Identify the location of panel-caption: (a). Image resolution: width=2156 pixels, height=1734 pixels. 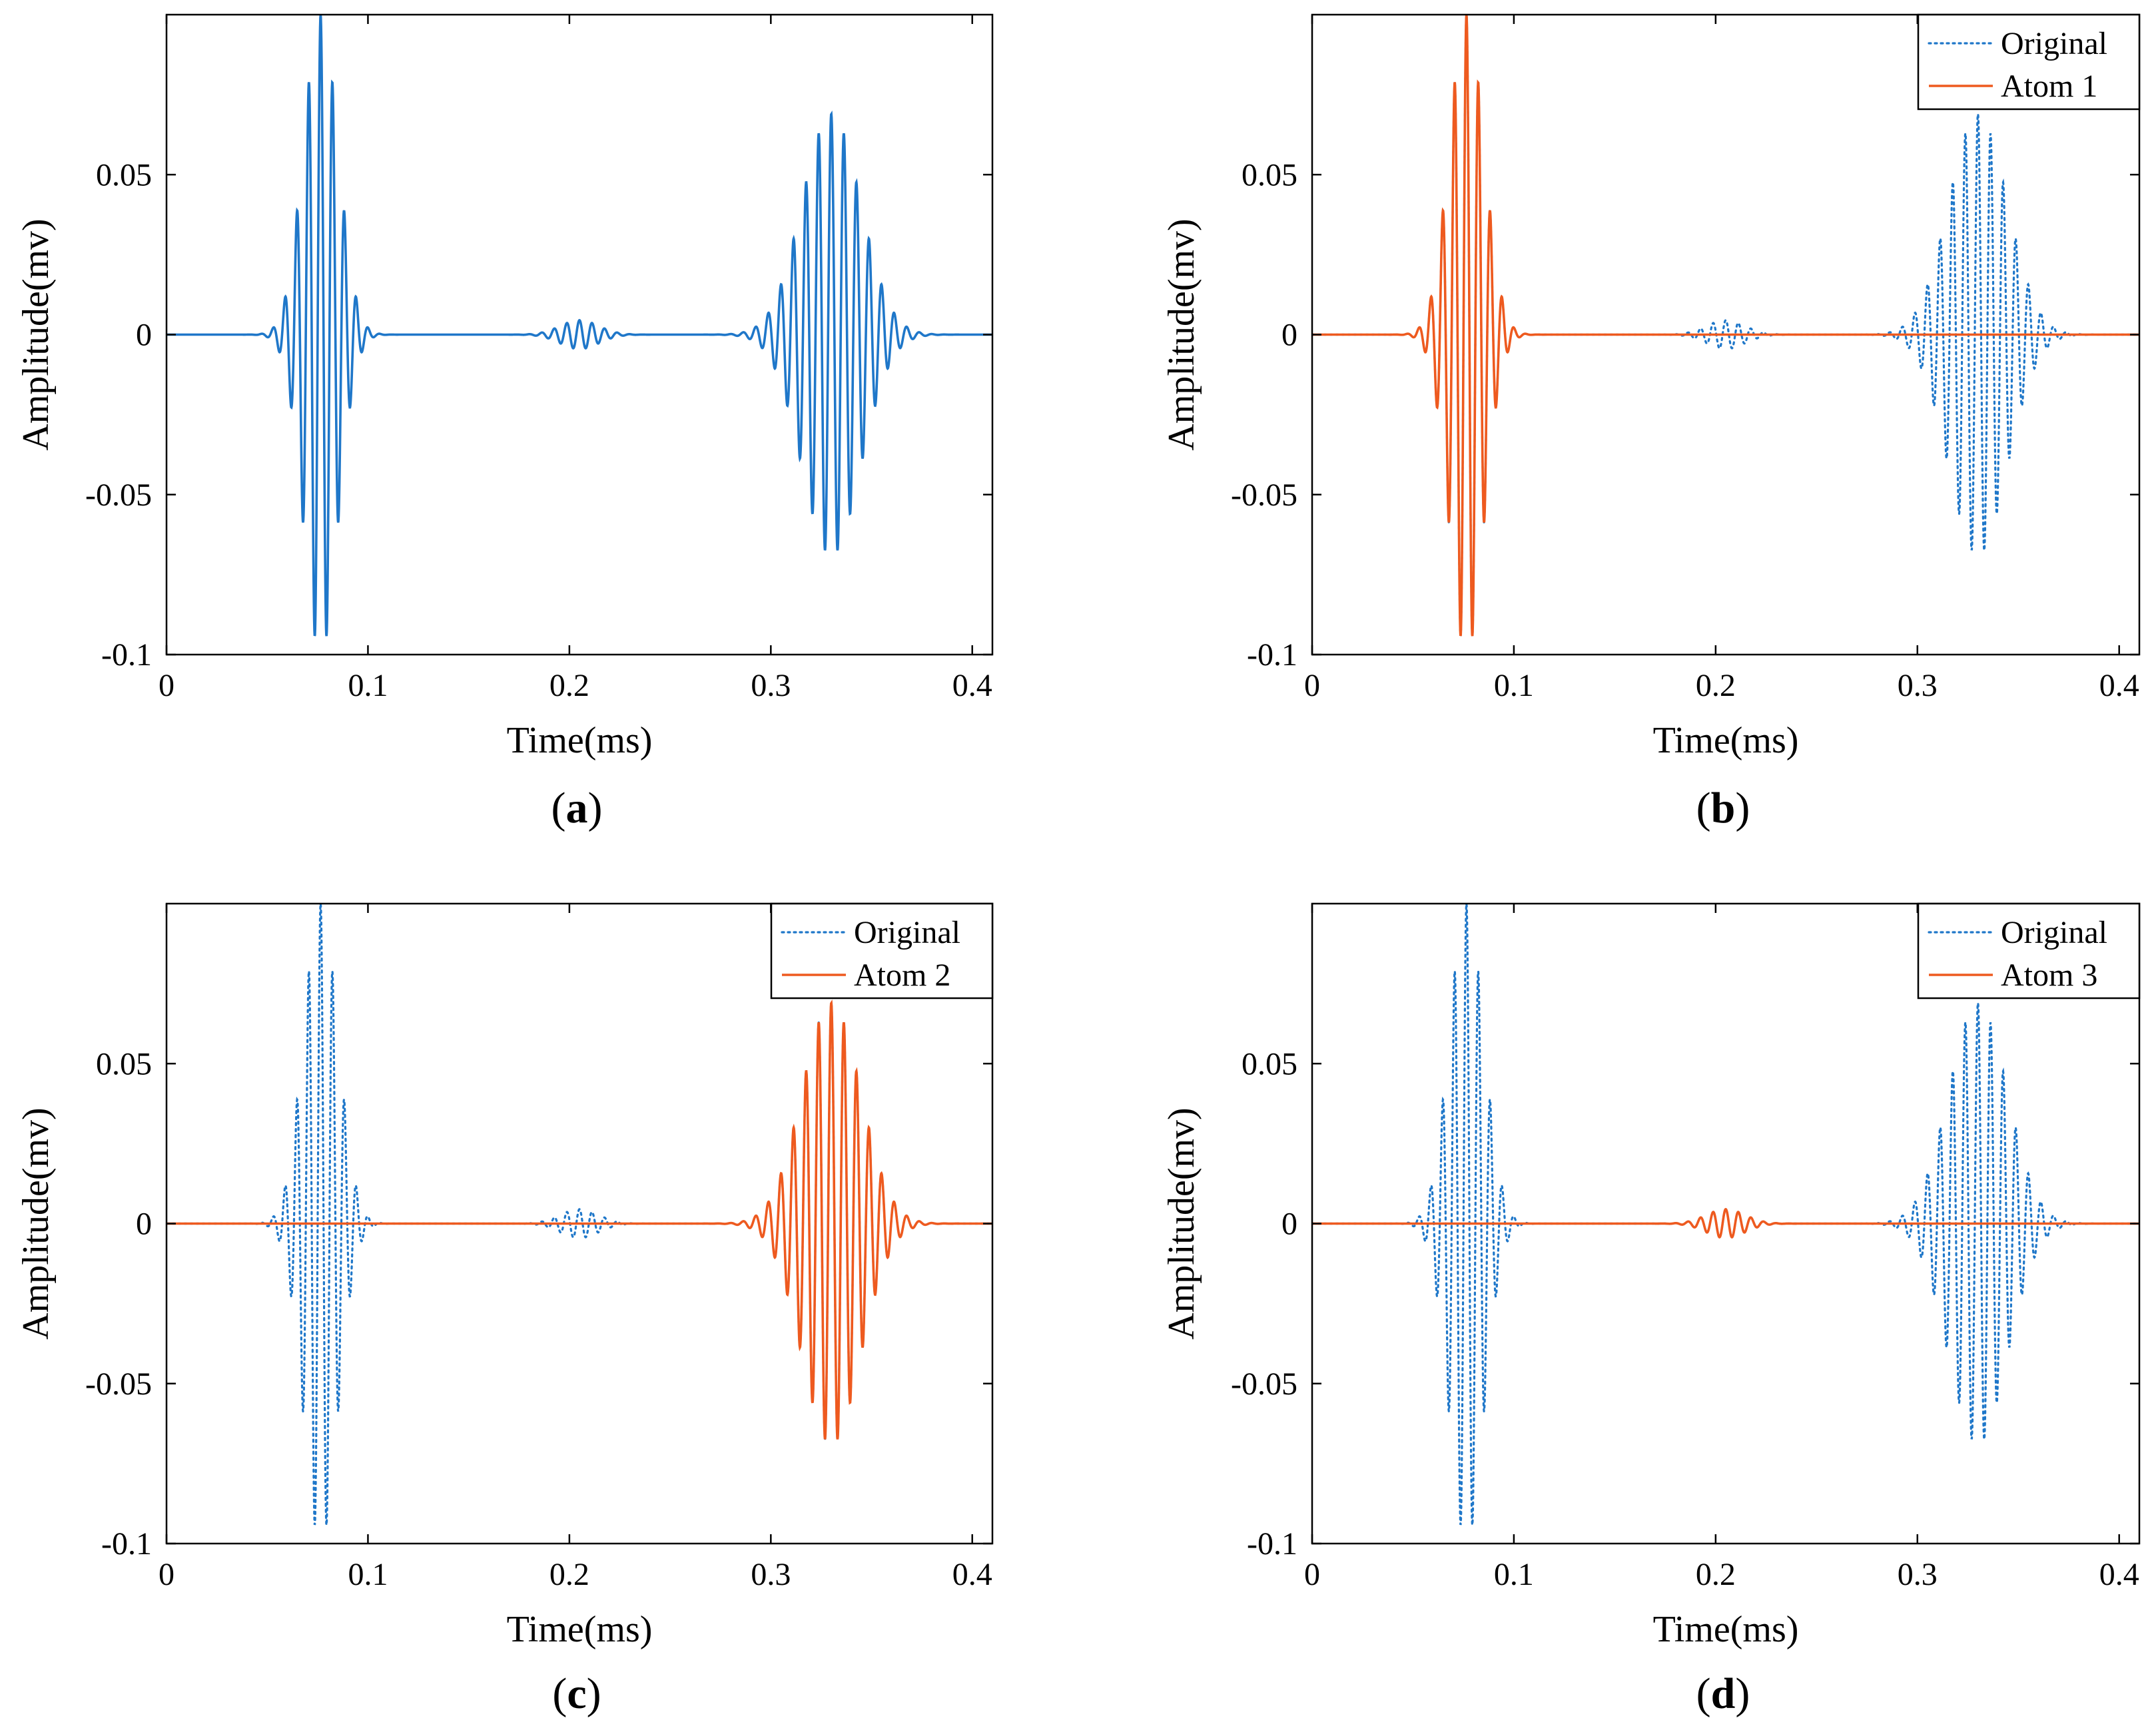
(577, 808).